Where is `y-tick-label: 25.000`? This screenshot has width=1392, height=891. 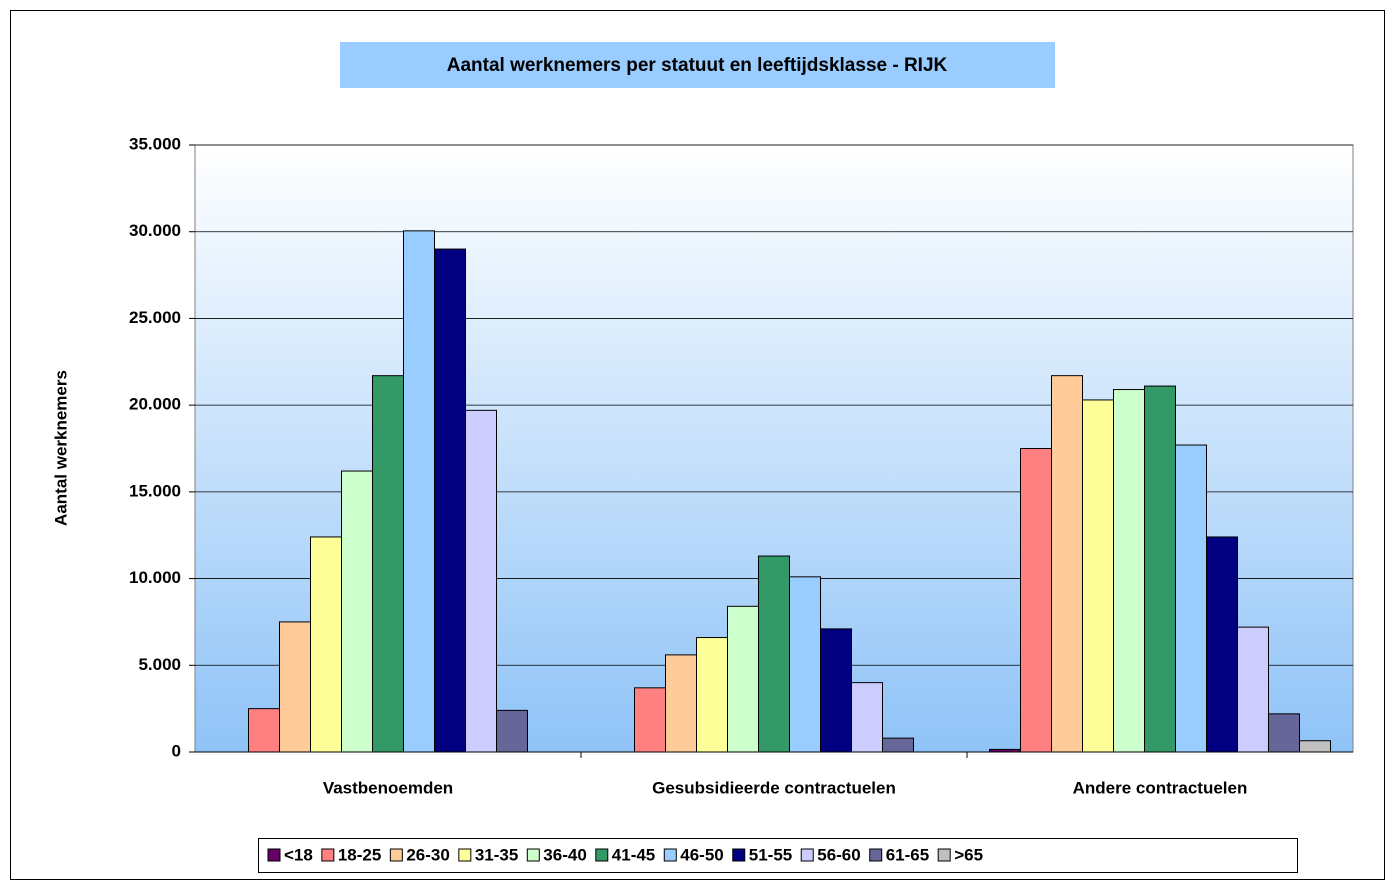
y-tick-label: 25.000 is located at coordinates (155, 317).